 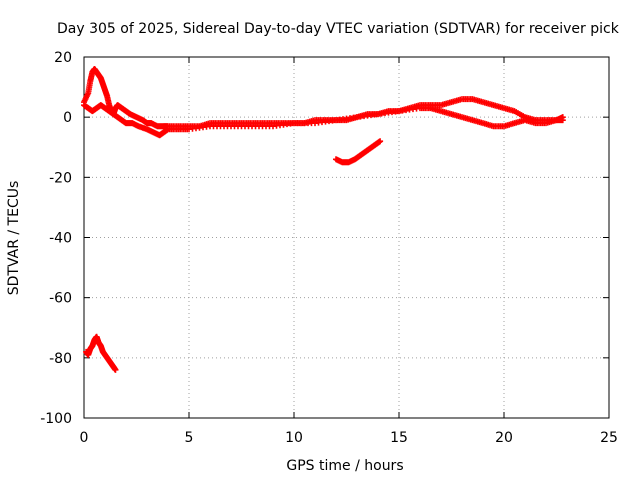 I want to click on x-tick-label: 20, so click(x=504, y=438).